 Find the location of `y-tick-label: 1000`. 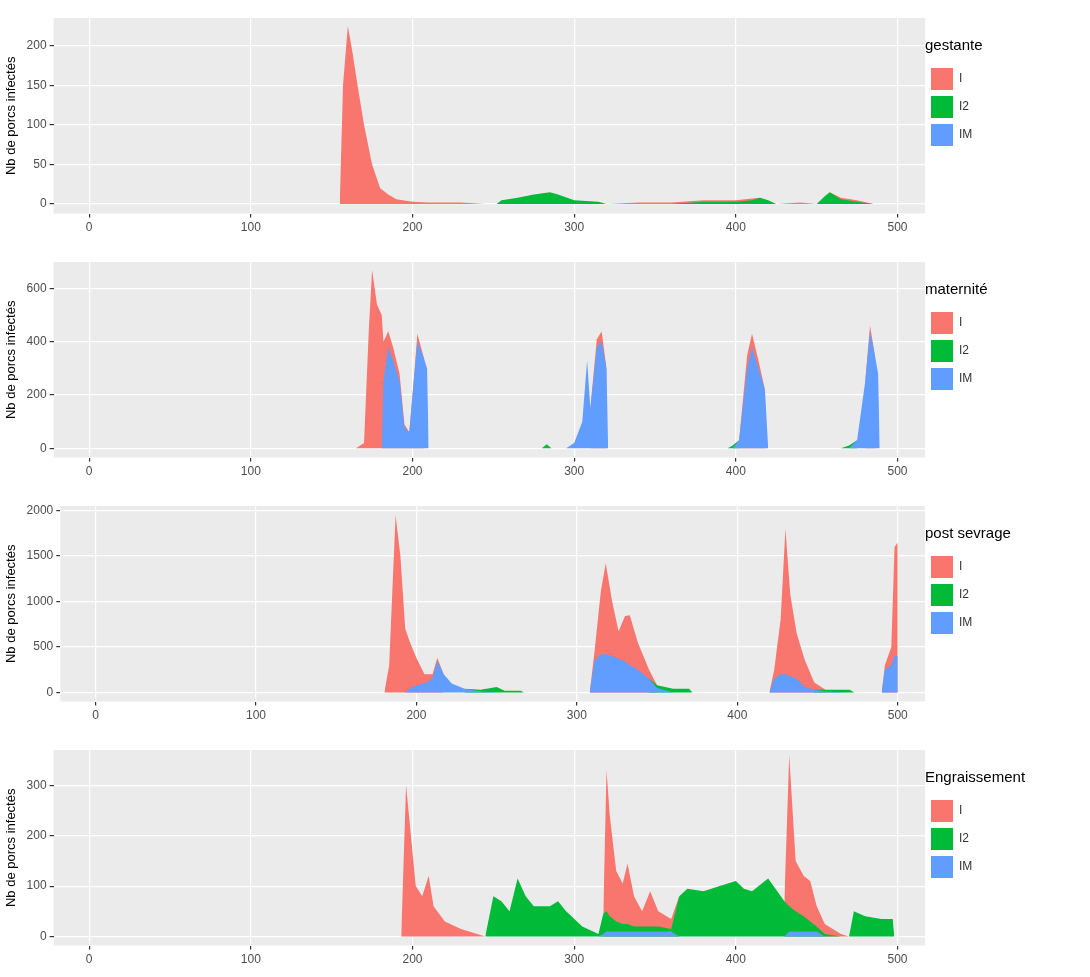

y-tick-label: 1000 is located at coordinates (40, 600).